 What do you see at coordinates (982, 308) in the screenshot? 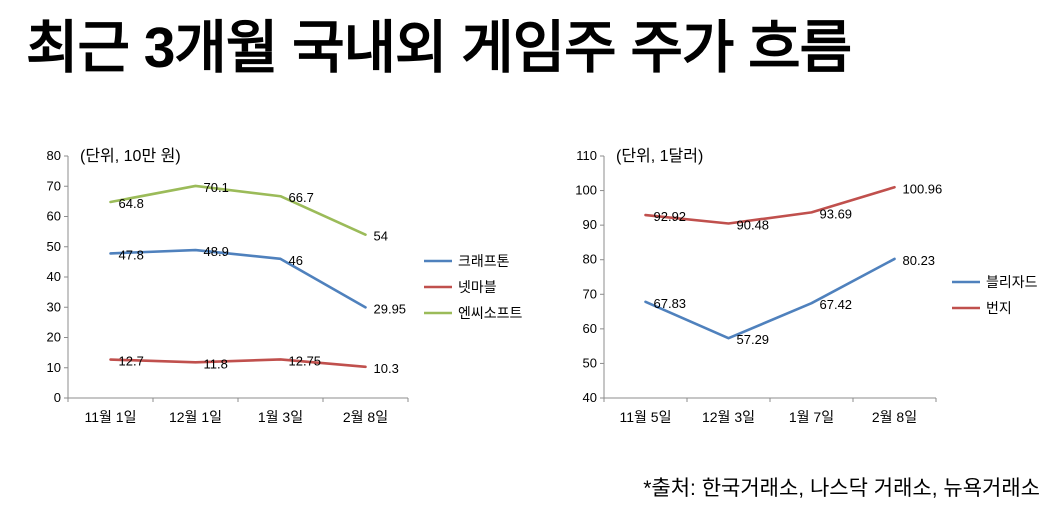
I see `legend-item: 번지` at bounding box center [982, 308].